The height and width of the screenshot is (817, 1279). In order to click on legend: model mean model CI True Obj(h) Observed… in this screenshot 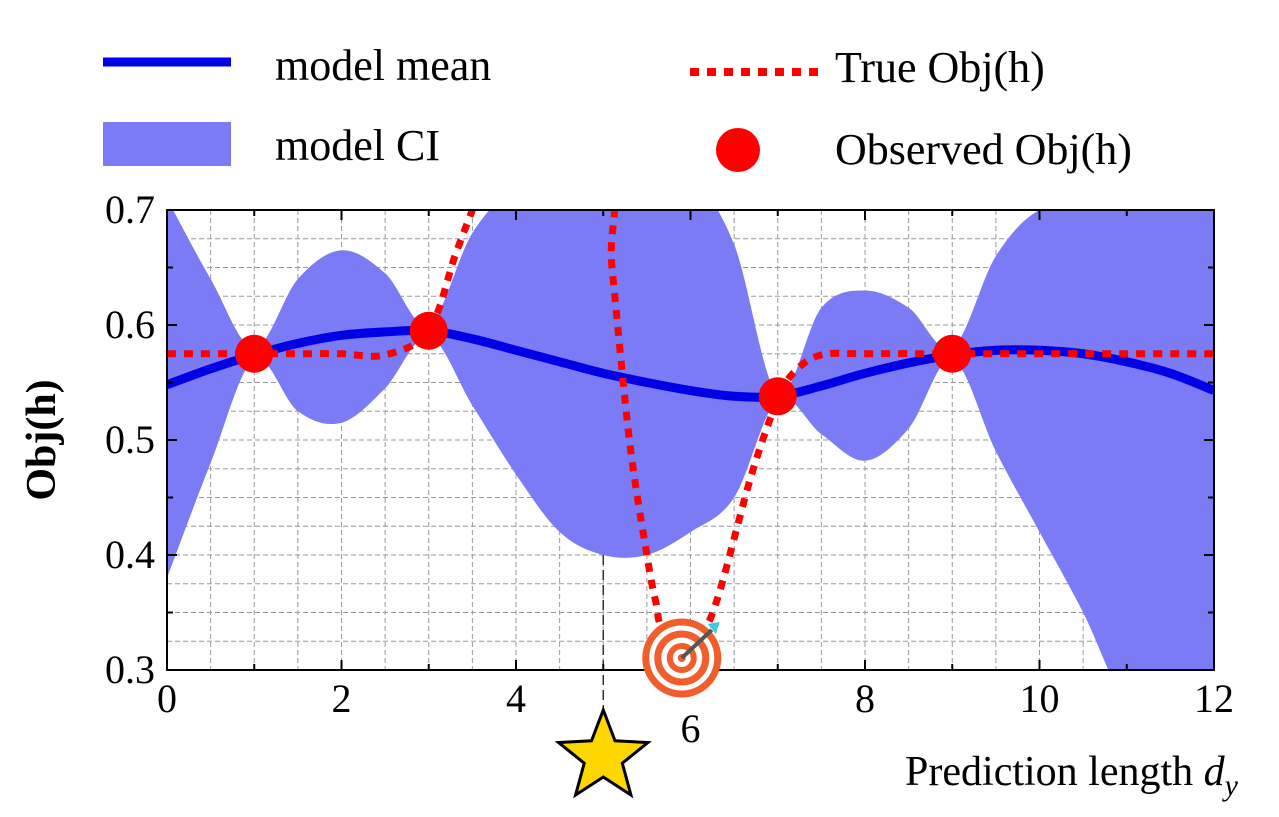, I will do `click(617, 107)`.